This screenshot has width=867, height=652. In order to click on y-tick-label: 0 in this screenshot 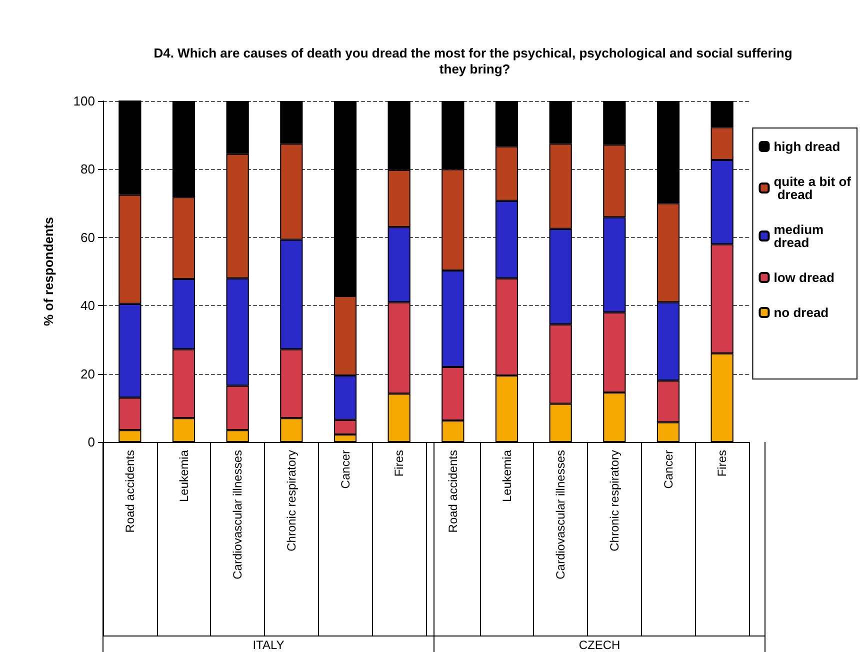, I will do `click(91, 442)`.